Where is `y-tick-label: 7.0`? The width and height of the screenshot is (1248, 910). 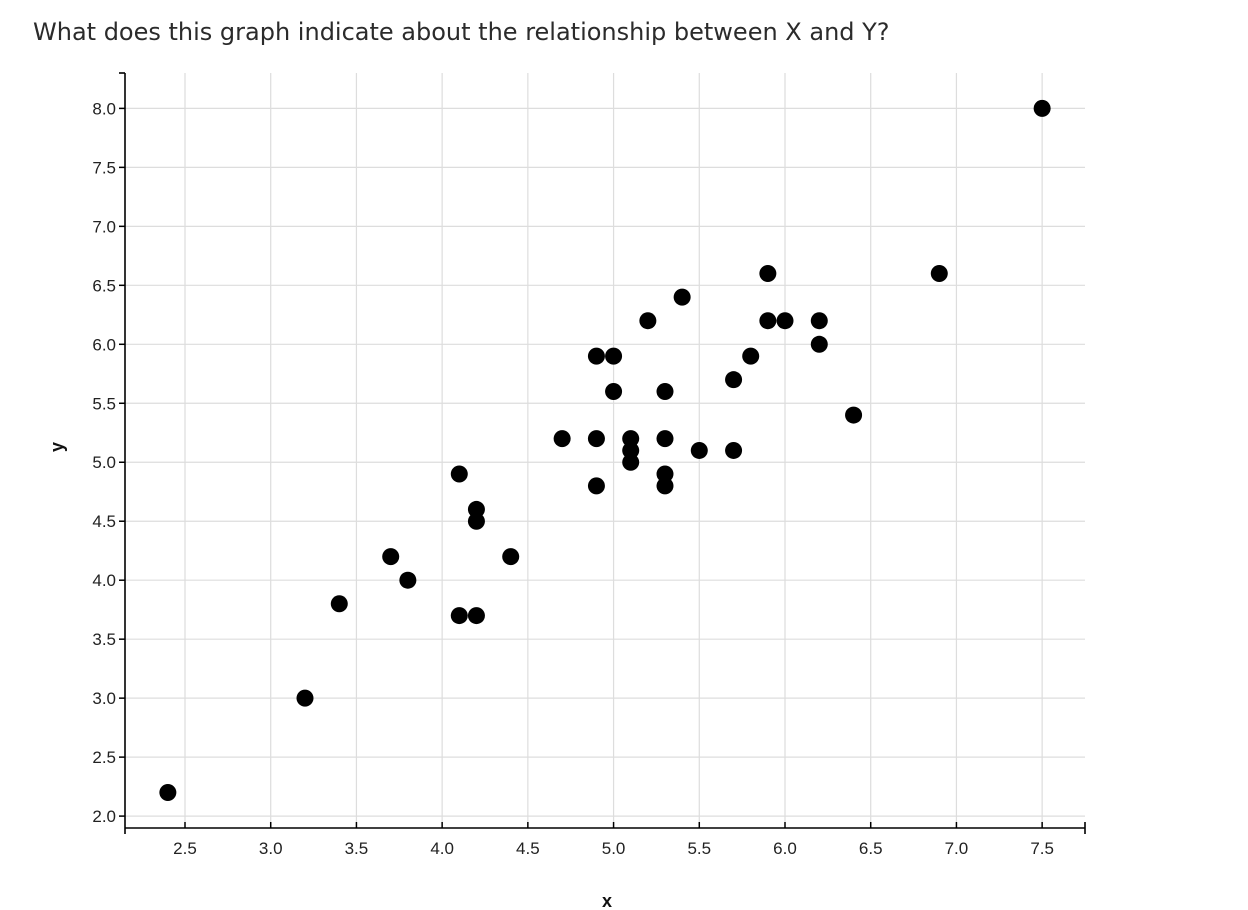
y-tick-label: 7.0 is located at coordinates (104, 226).